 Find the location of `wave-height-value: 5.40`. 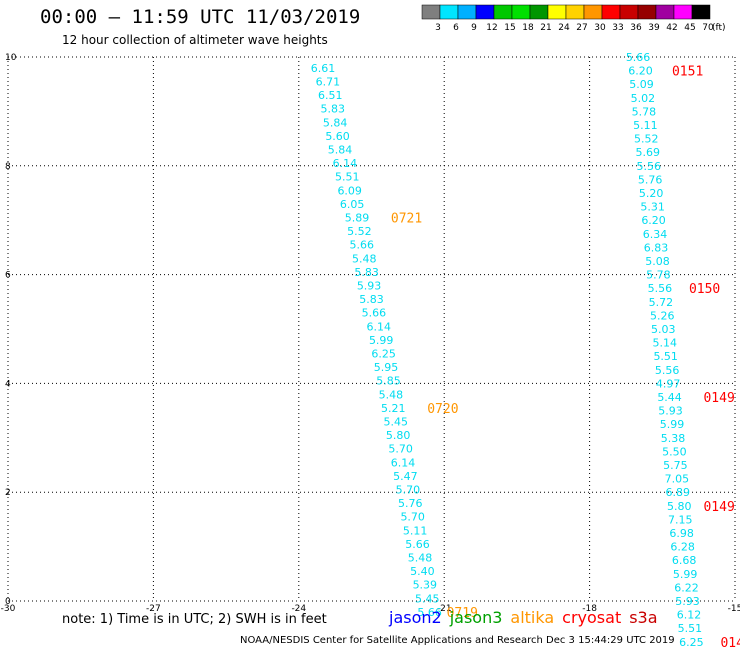

wave-height-value: 5.40 is located at coordinates (422, 571).